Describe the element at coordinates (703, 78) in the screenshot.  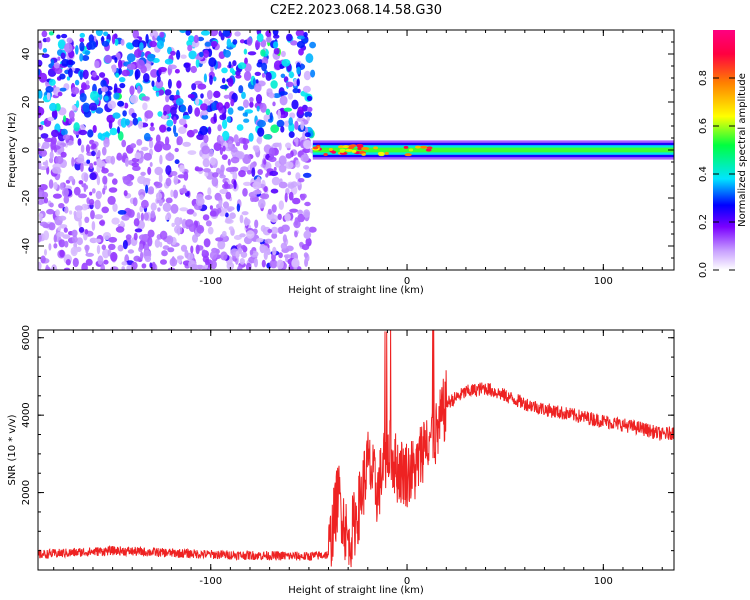
I see `colorbar-tick-label: 0.8` at that location.